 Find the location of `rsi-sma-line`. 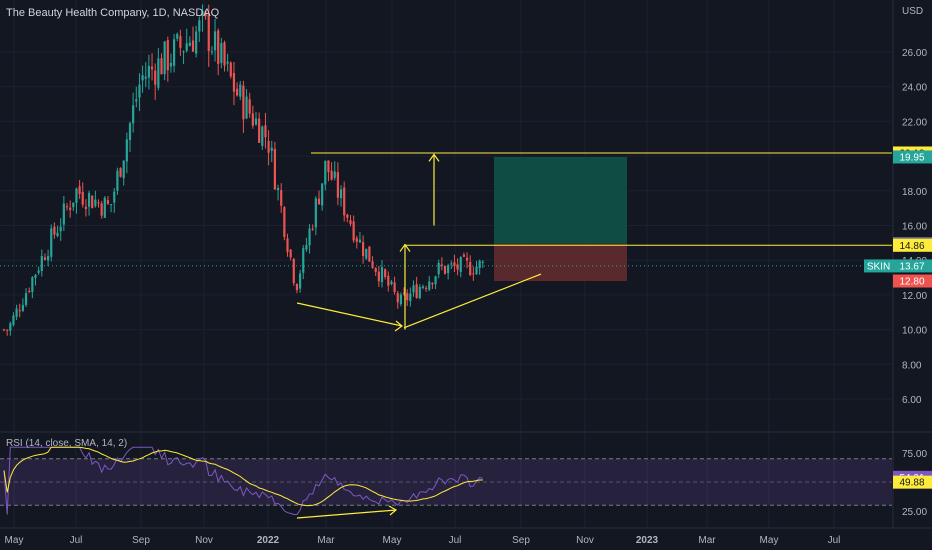

rsi-sma-line is located at coordinates (243, 476).